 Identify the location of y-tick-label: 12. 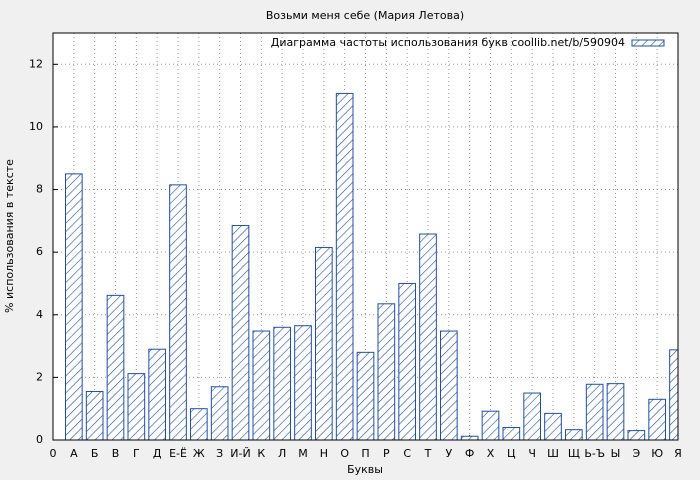
(36, 63).